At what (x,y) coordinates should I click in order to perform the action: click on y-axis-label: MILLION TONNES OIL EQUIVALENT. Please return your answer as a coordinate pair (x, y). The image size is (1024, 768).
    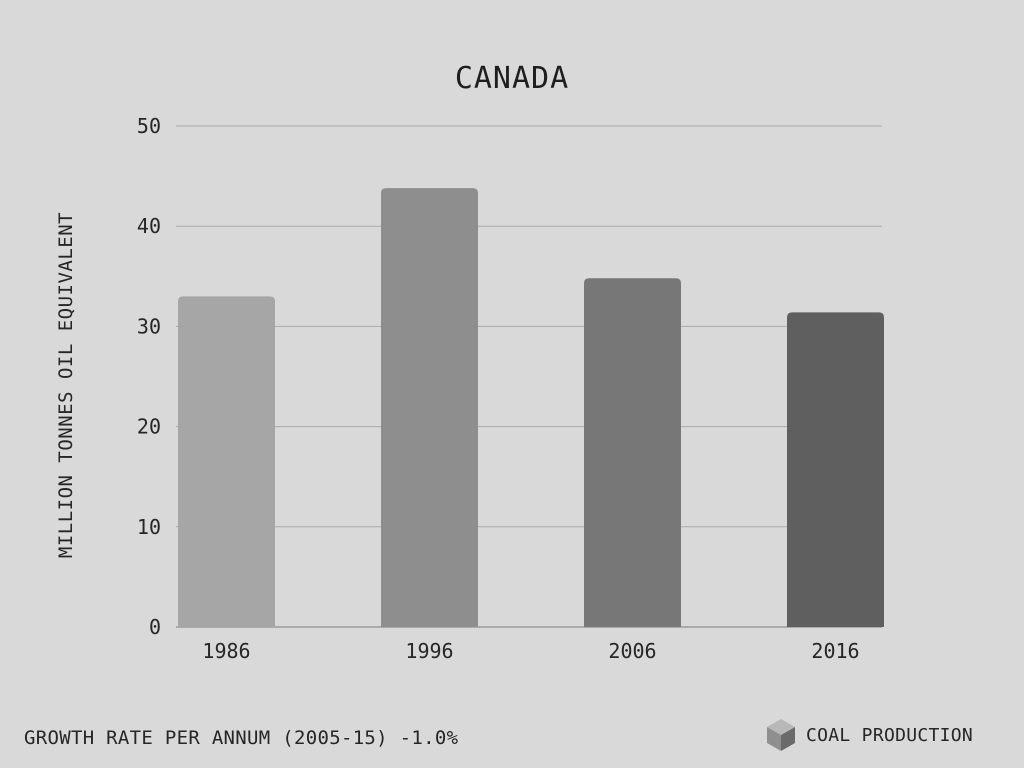
    Looking at the image, I should click on (66, 385).